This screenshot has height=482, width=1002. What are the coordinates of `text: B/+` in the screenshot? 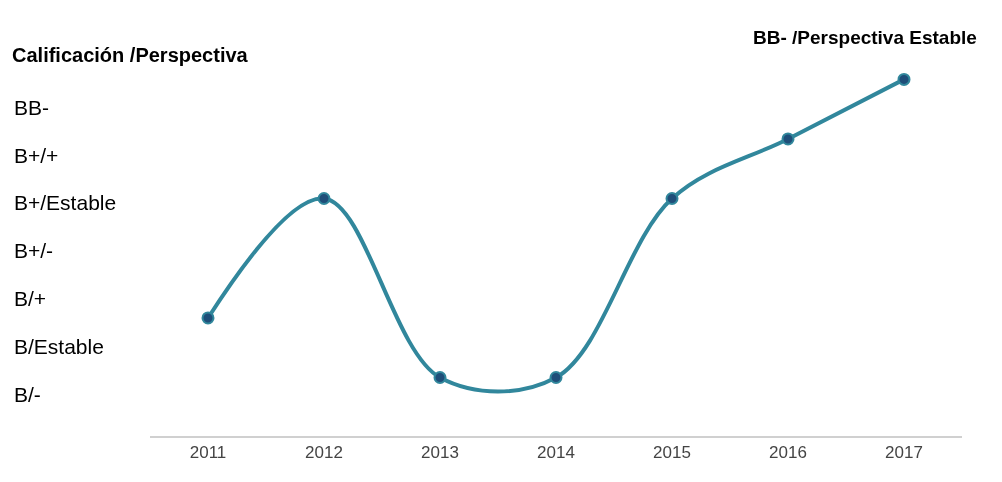 It's located at (30, 298).